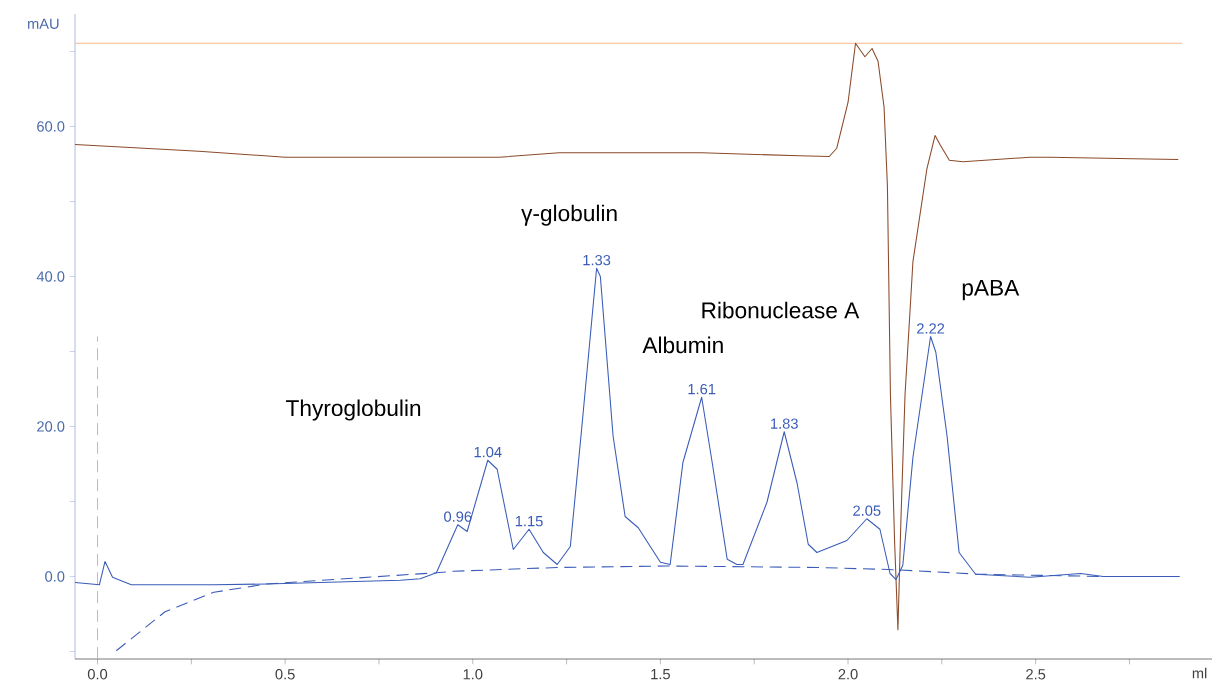 This screenshot has height=684, width=1216. I want to click on annotation: 1.83, so click(784, 423).